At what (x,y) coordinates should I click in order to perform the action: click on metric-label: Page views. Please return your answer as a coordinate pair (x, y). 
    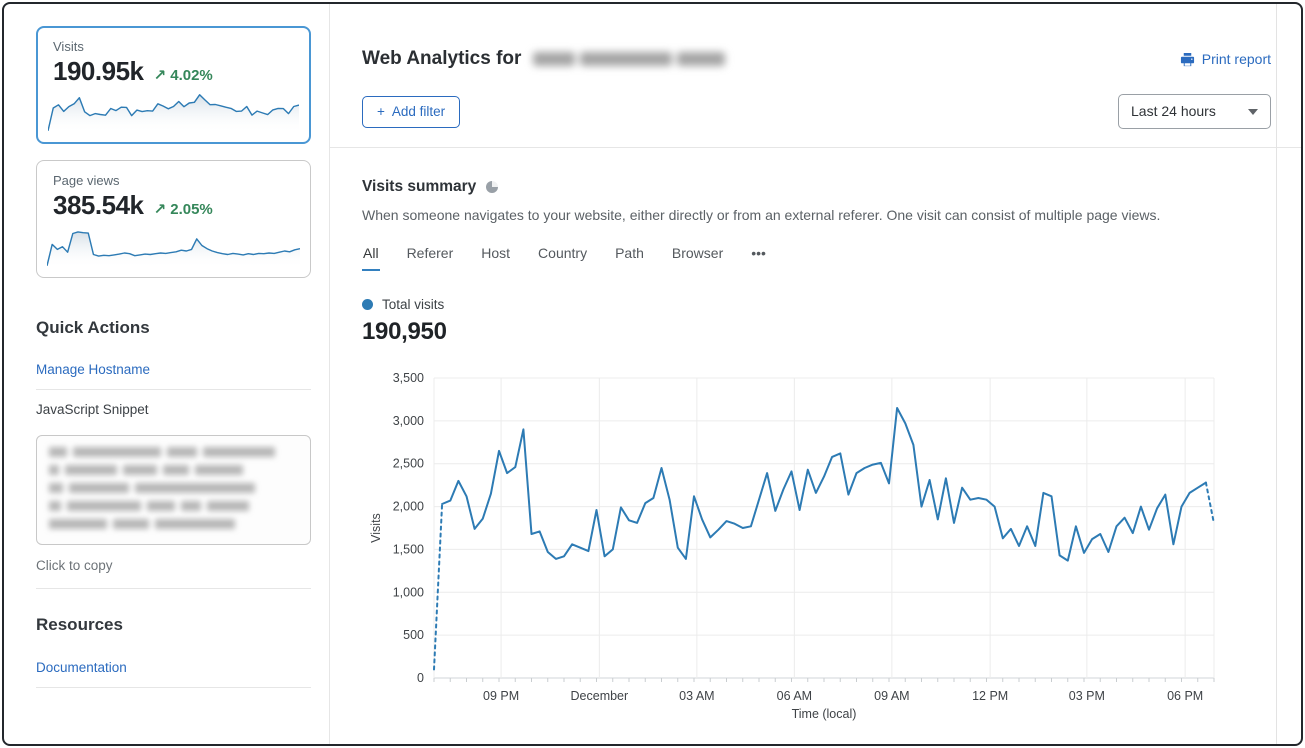
    Looking at the image, I should click on (86, 180).